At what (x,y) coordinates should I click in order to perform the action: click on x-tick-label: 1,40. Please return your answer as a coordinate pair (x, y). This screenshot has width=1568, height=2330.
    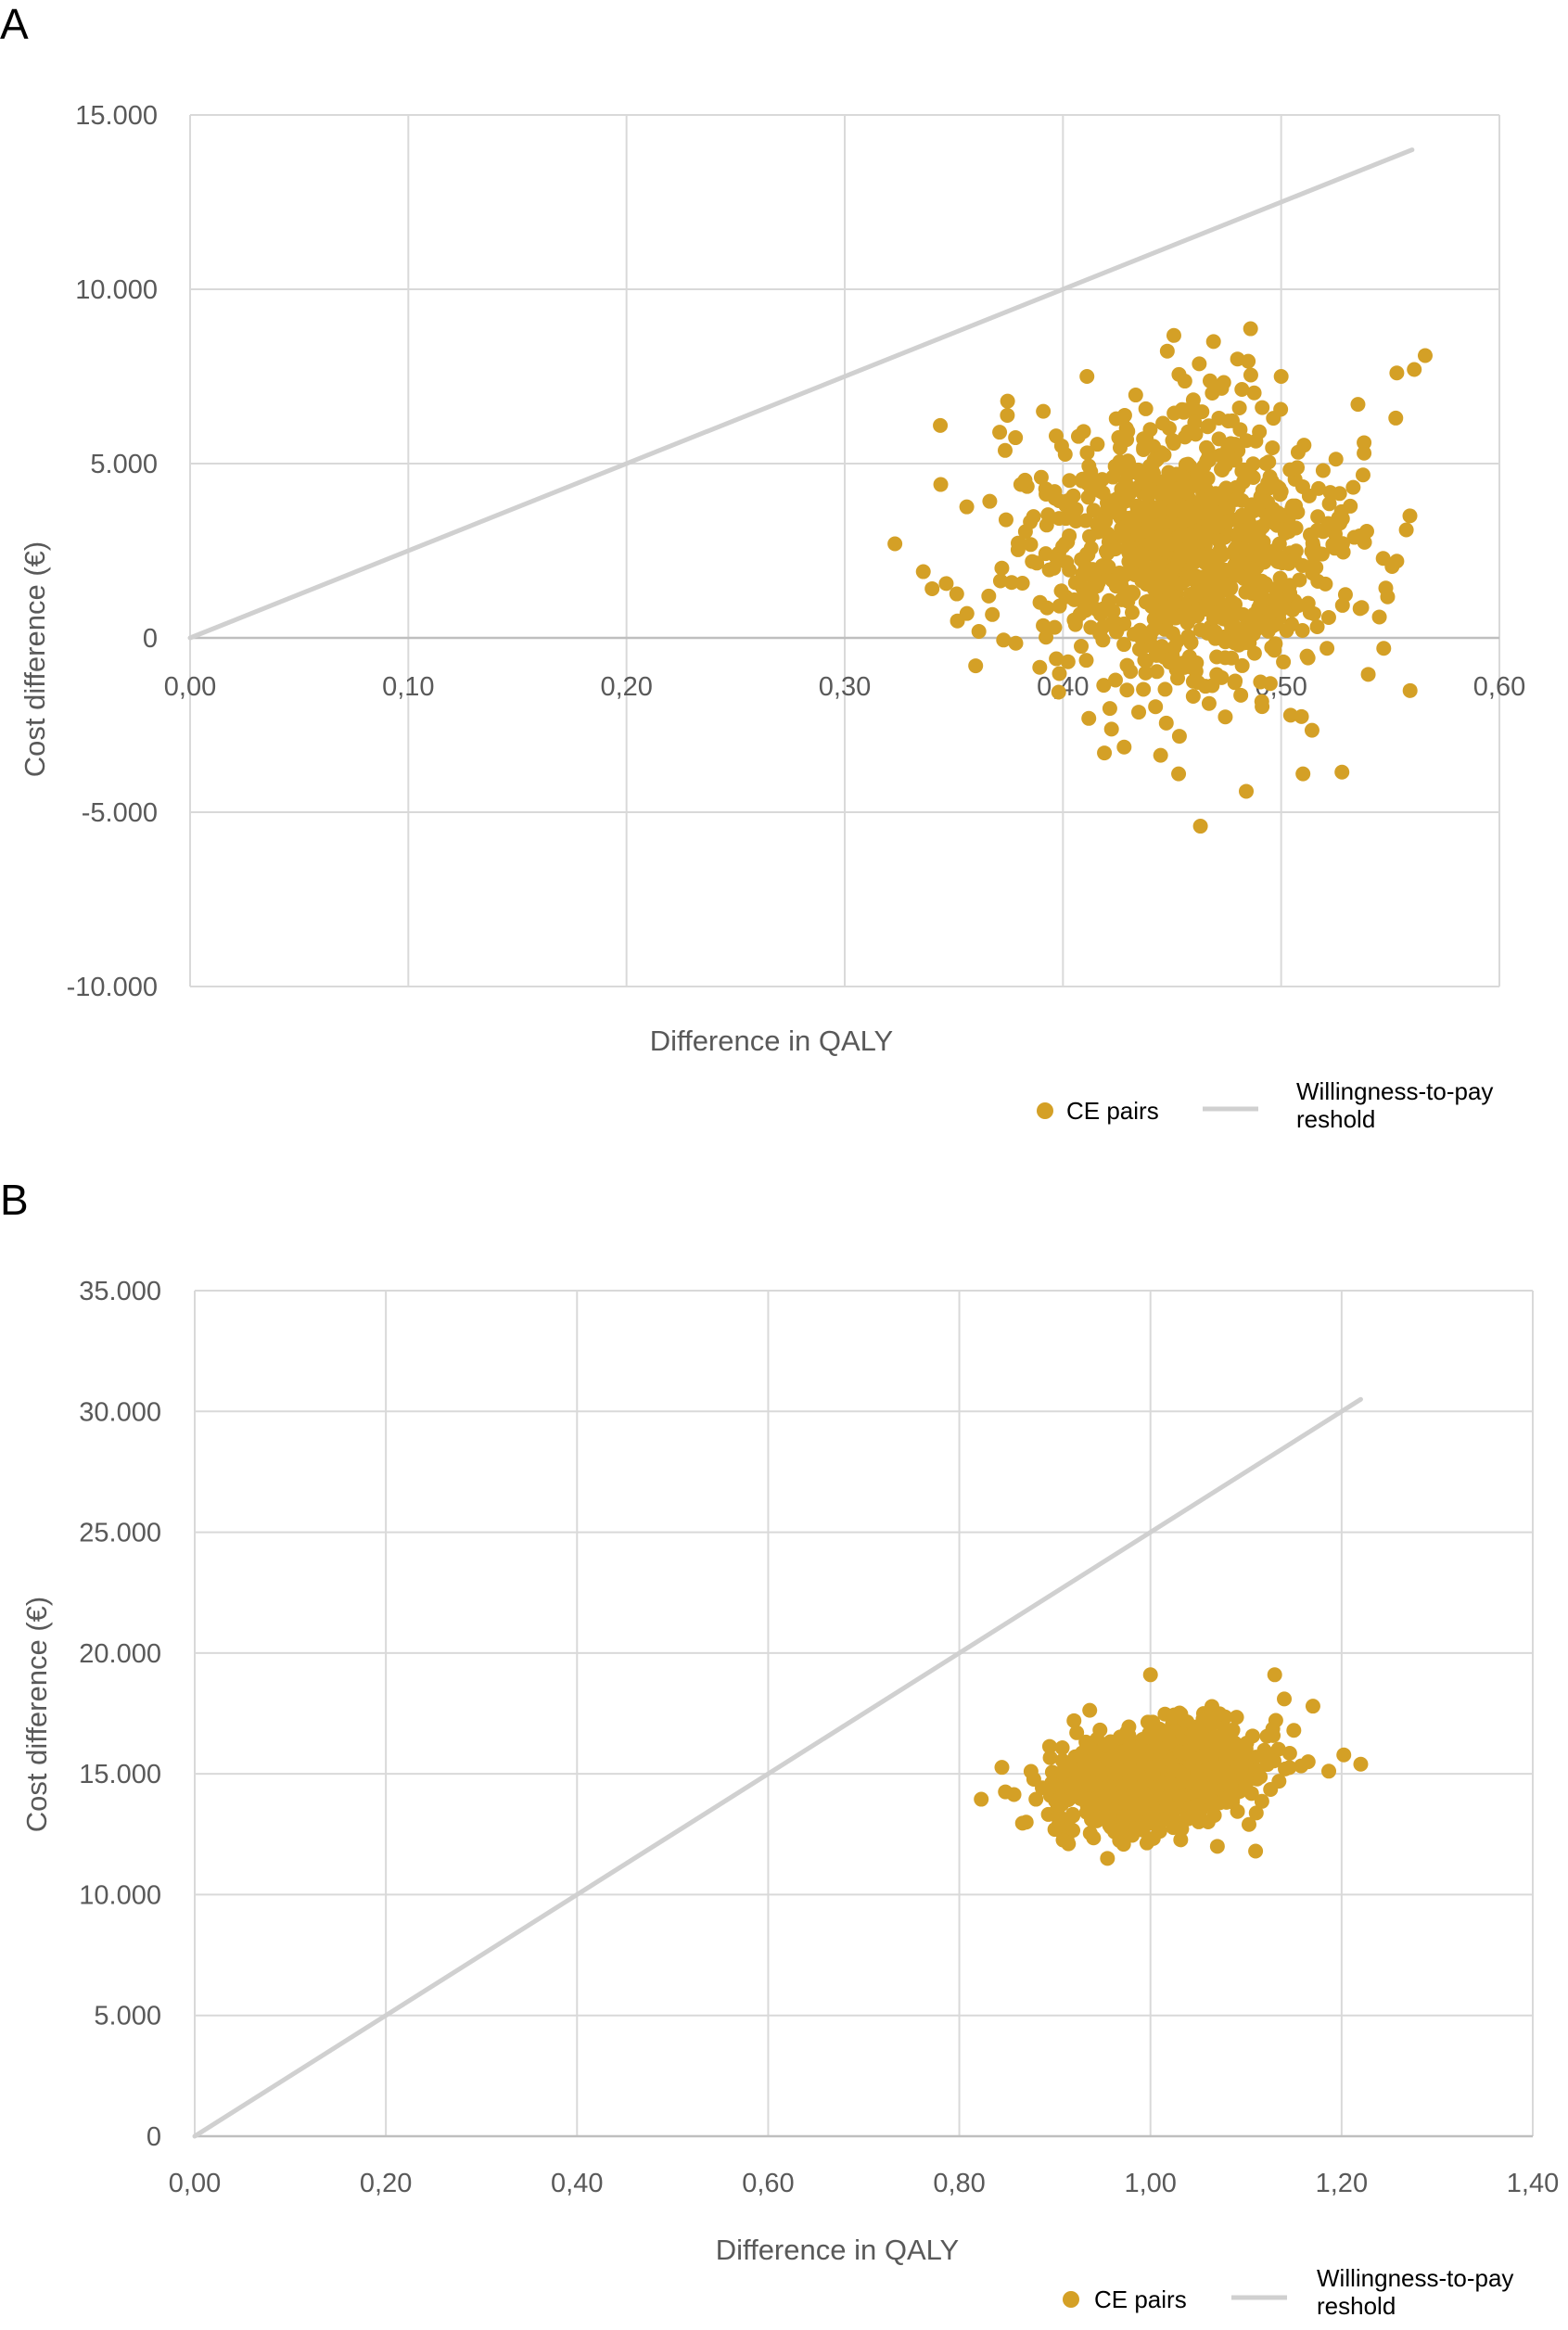
    Looking at the image, I should click on (1533, 2184).